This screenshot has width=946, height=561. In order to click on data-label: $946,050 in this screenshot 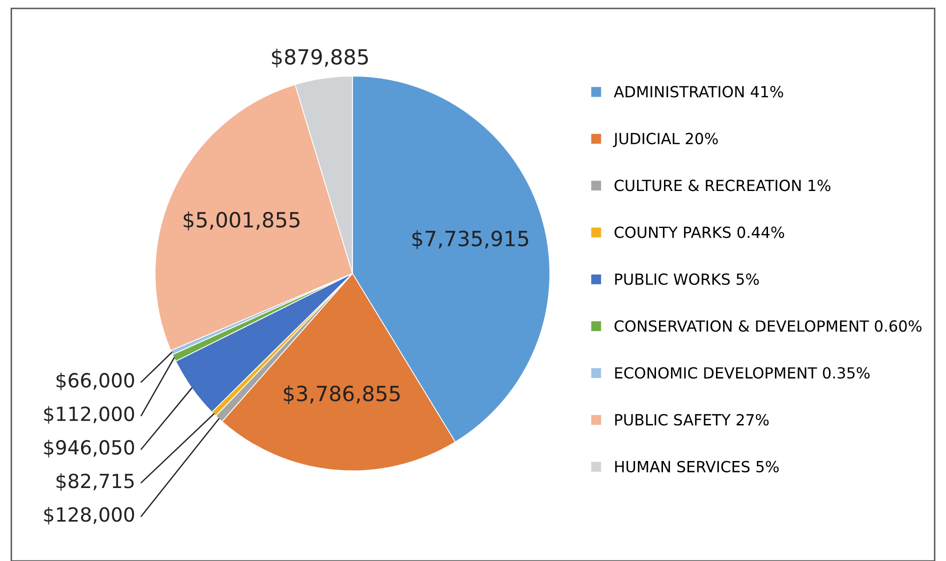, I will do `click(89, 449)`.